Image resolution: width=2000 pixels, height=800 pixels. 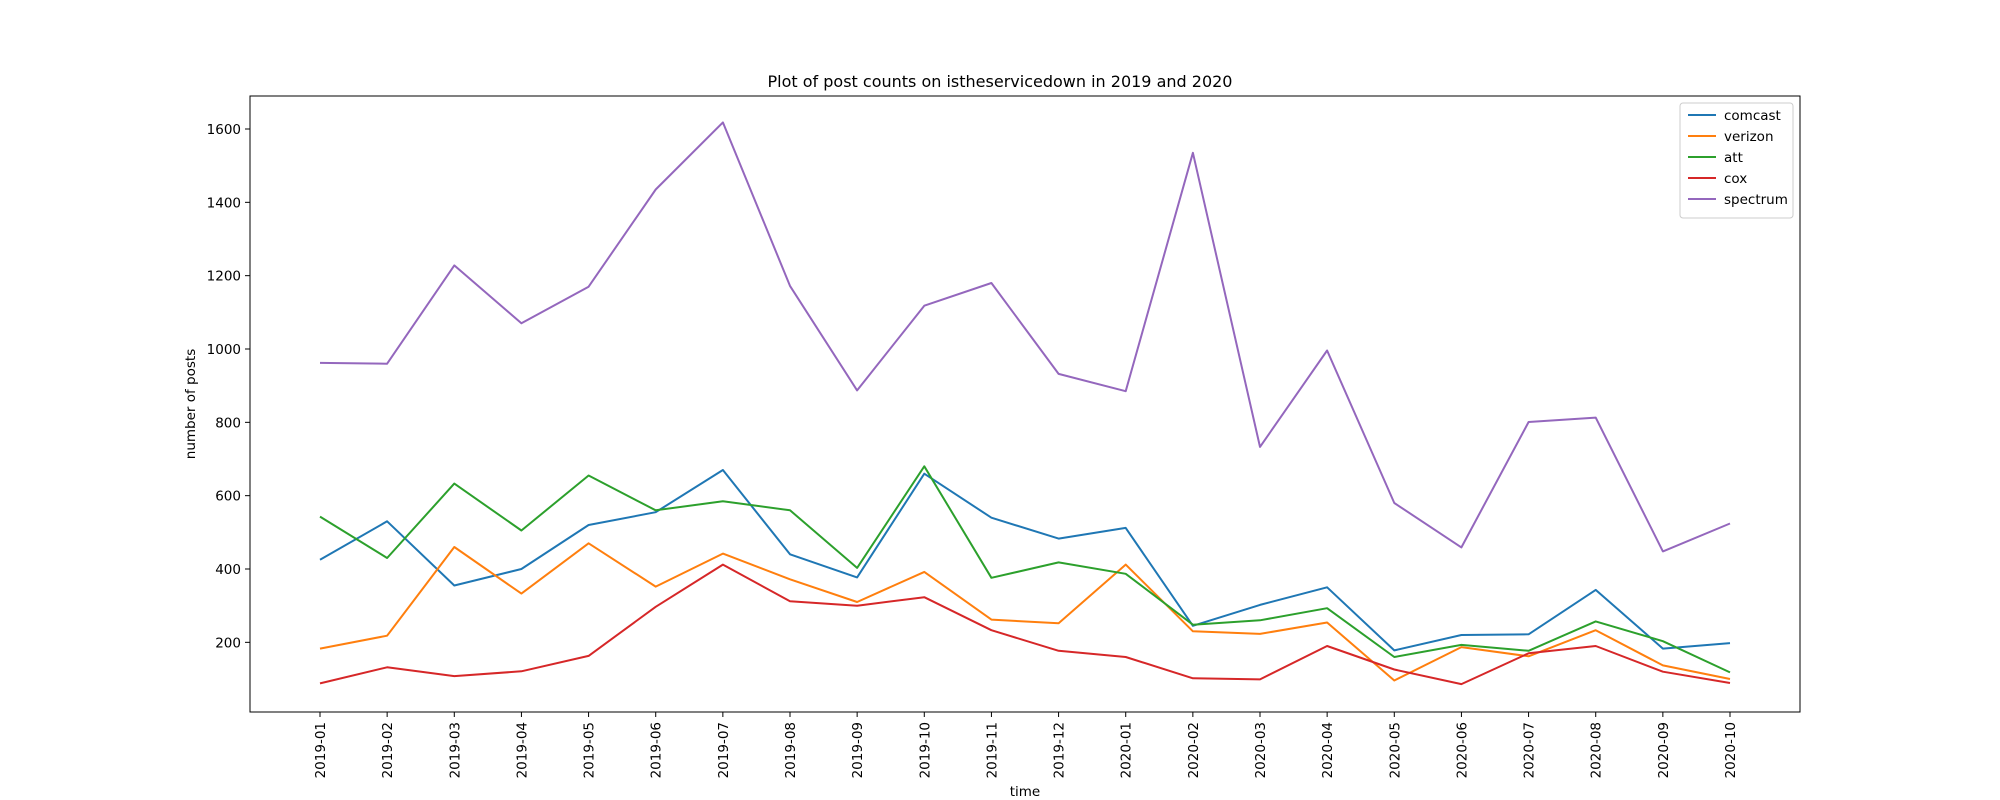 I want to click on x-tick-label: 2020-05, so click(x=1395, y=750).